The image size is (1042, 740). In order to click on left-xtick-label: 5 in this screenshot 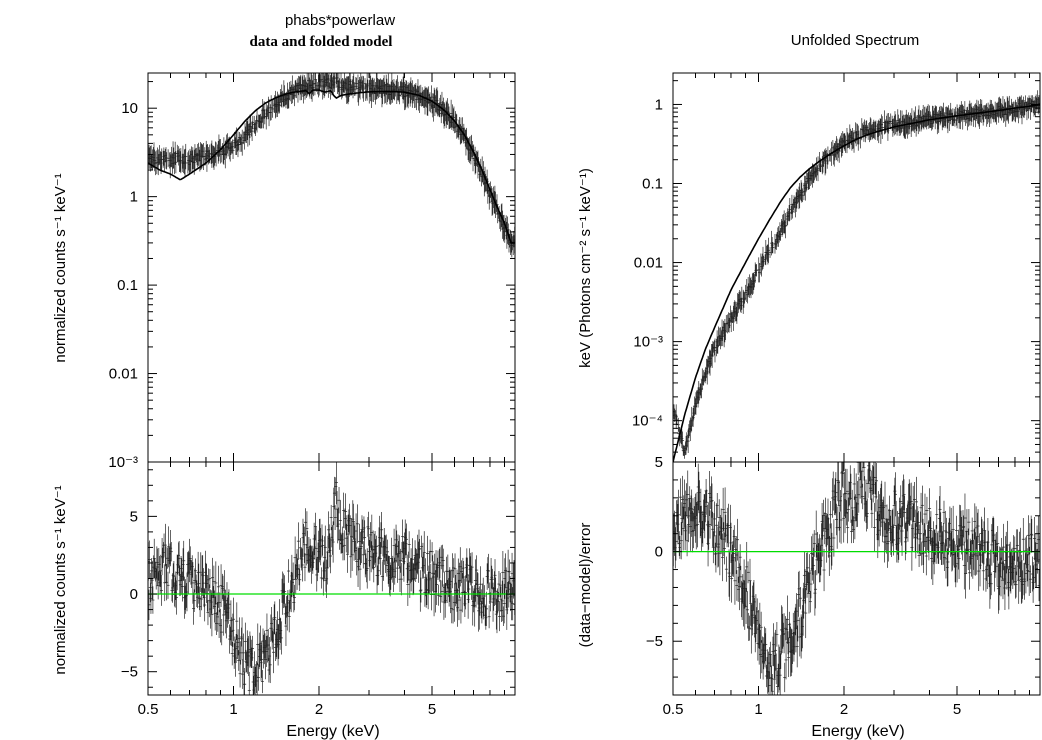, I will do `click(432, 709)`.